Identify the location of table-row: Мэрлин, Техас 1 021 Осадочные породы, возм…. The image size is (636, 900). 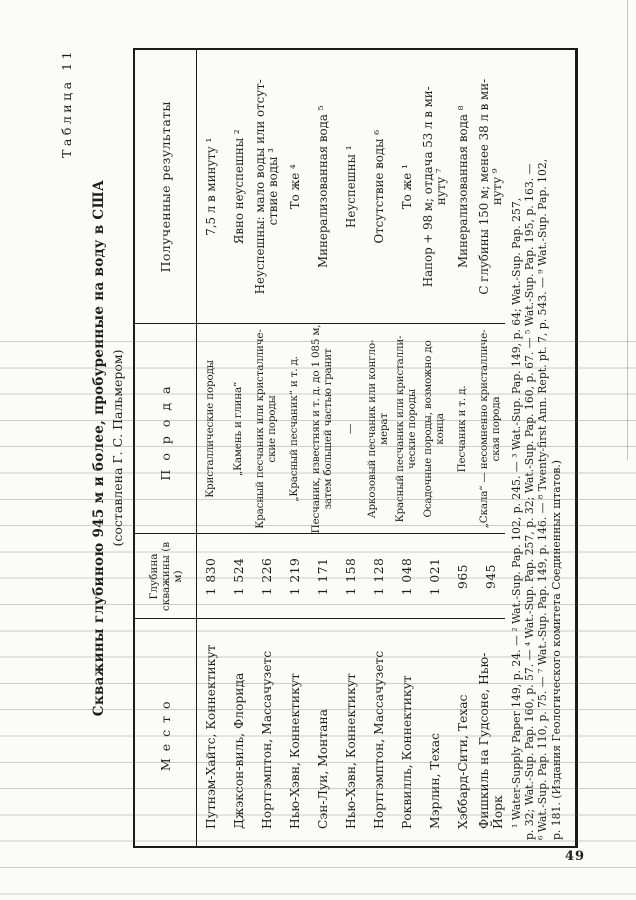
(435, 448).